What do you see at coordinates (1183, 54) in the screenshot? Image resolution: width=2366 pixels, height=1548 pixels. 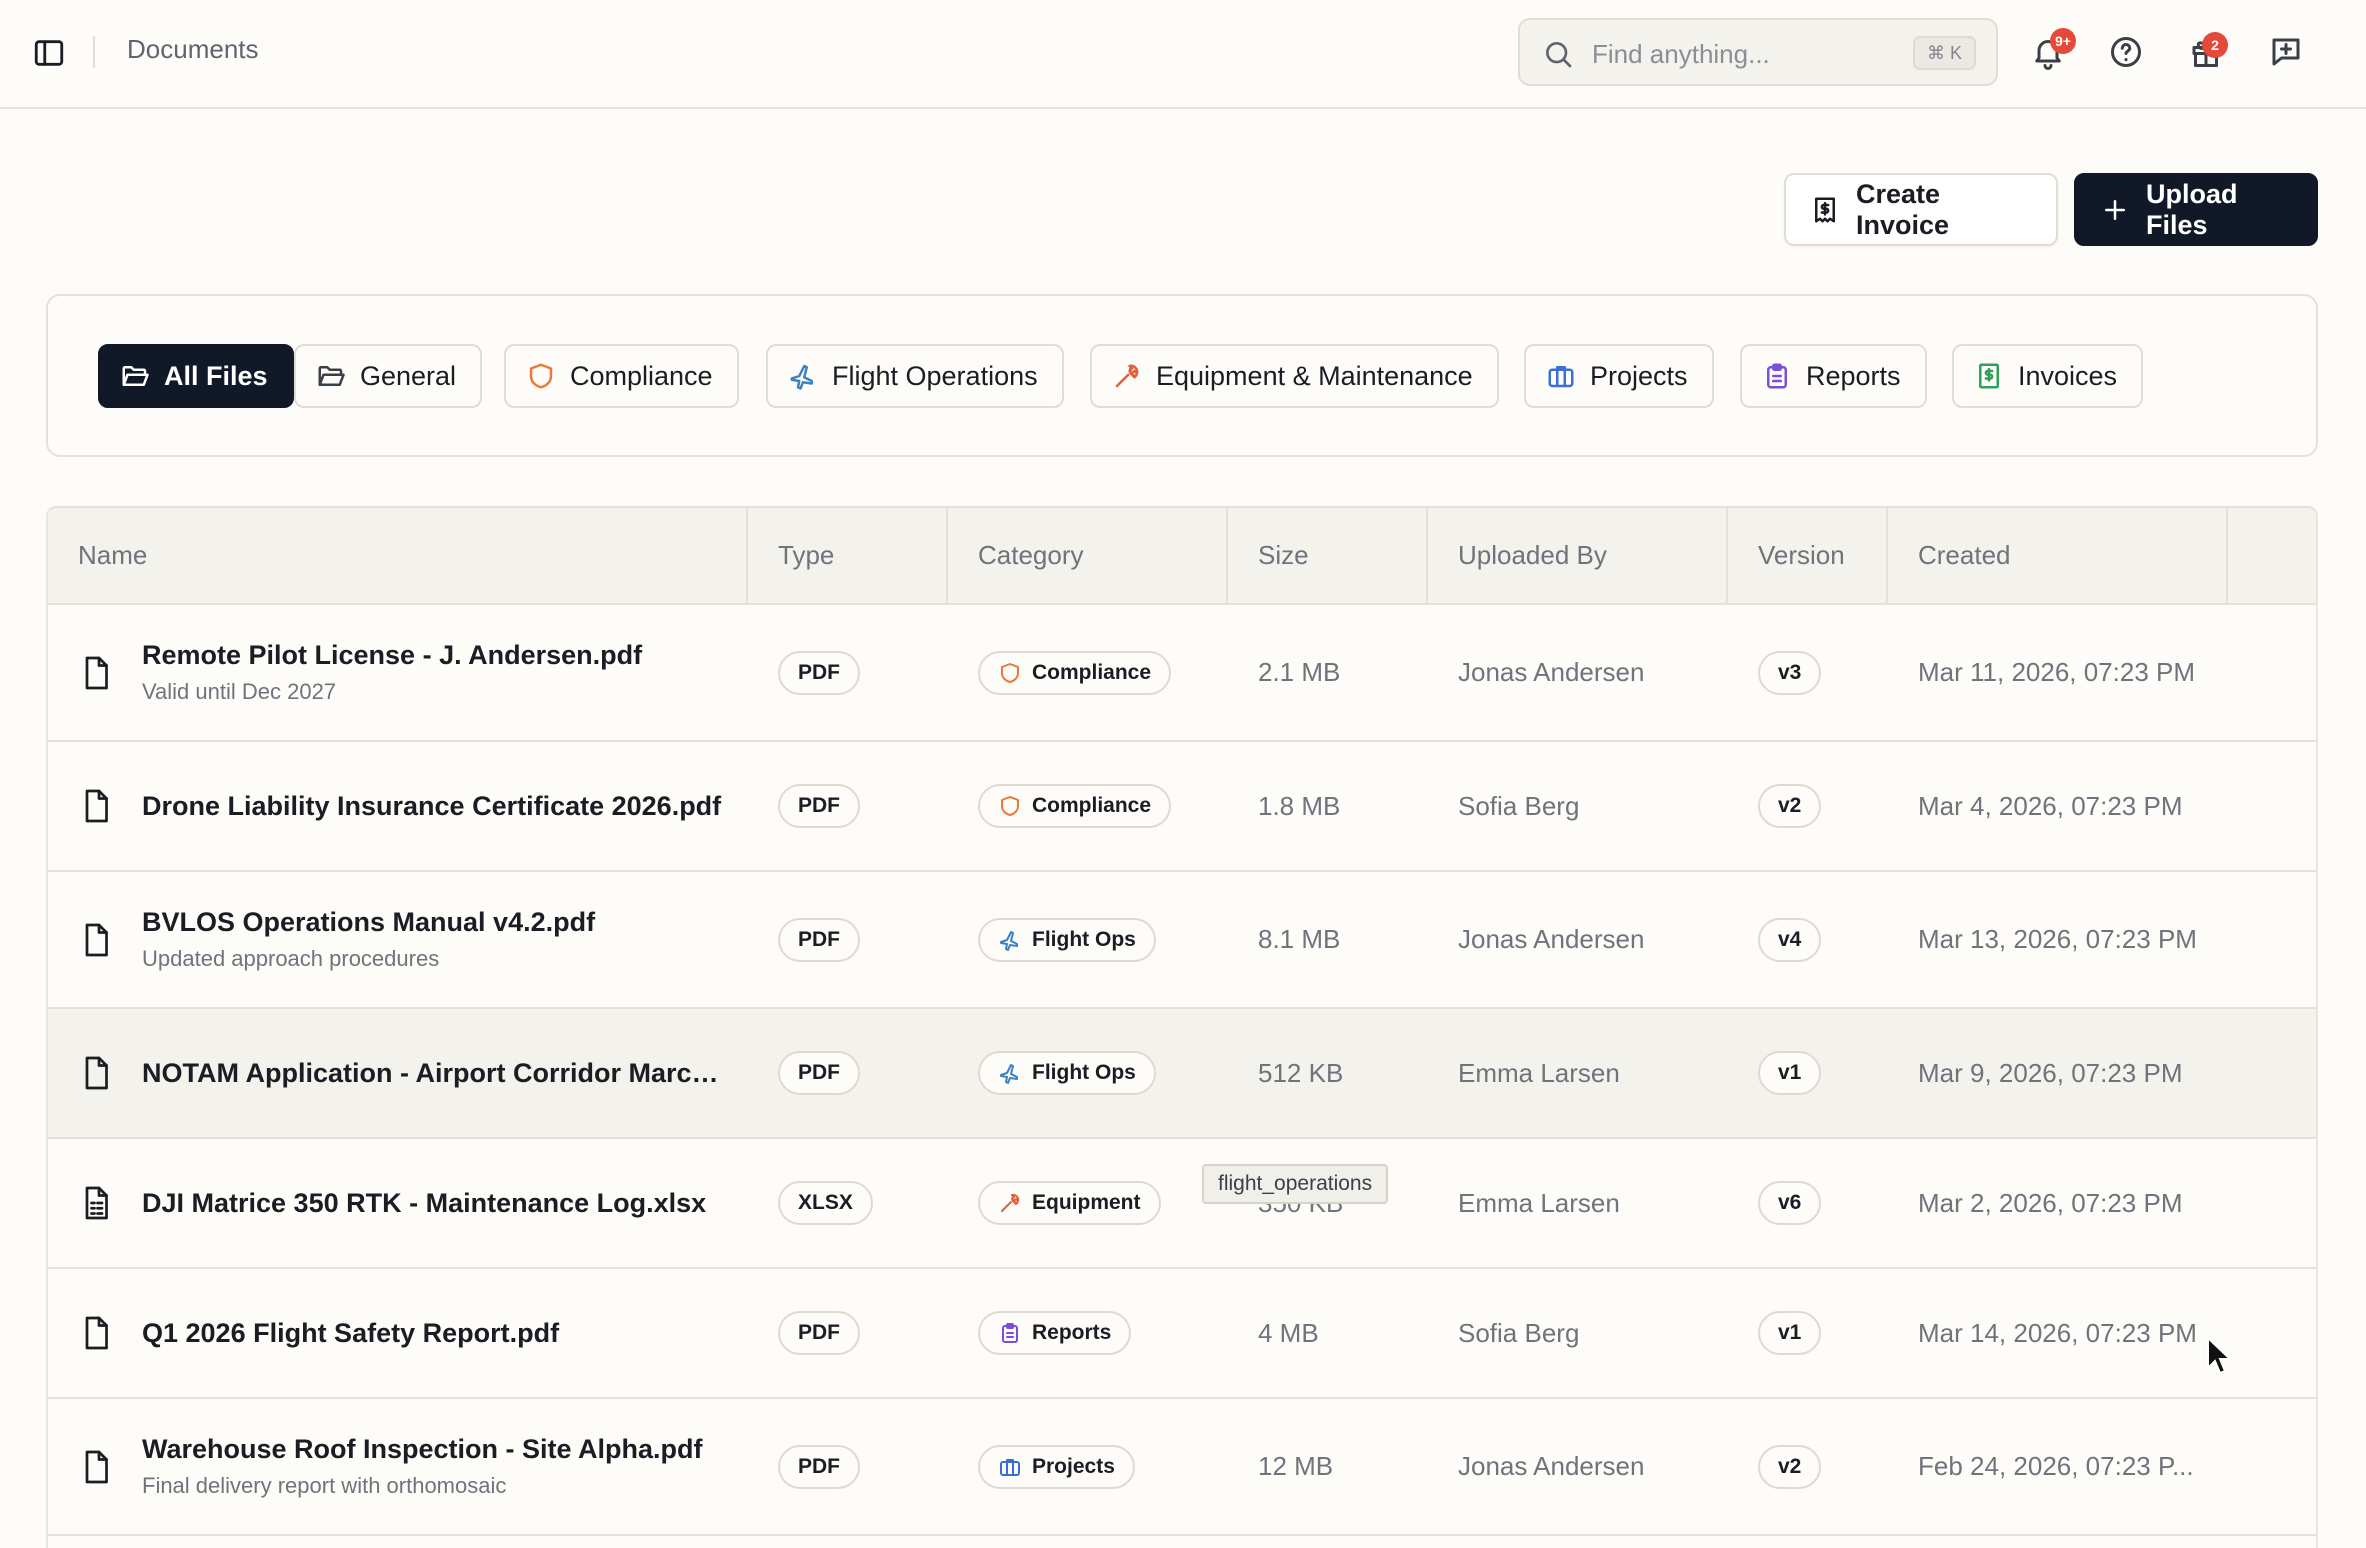 I see `top-bar: Documents Find anything... ⌘ K 9+ 2` at bounding box center [1183, 54].